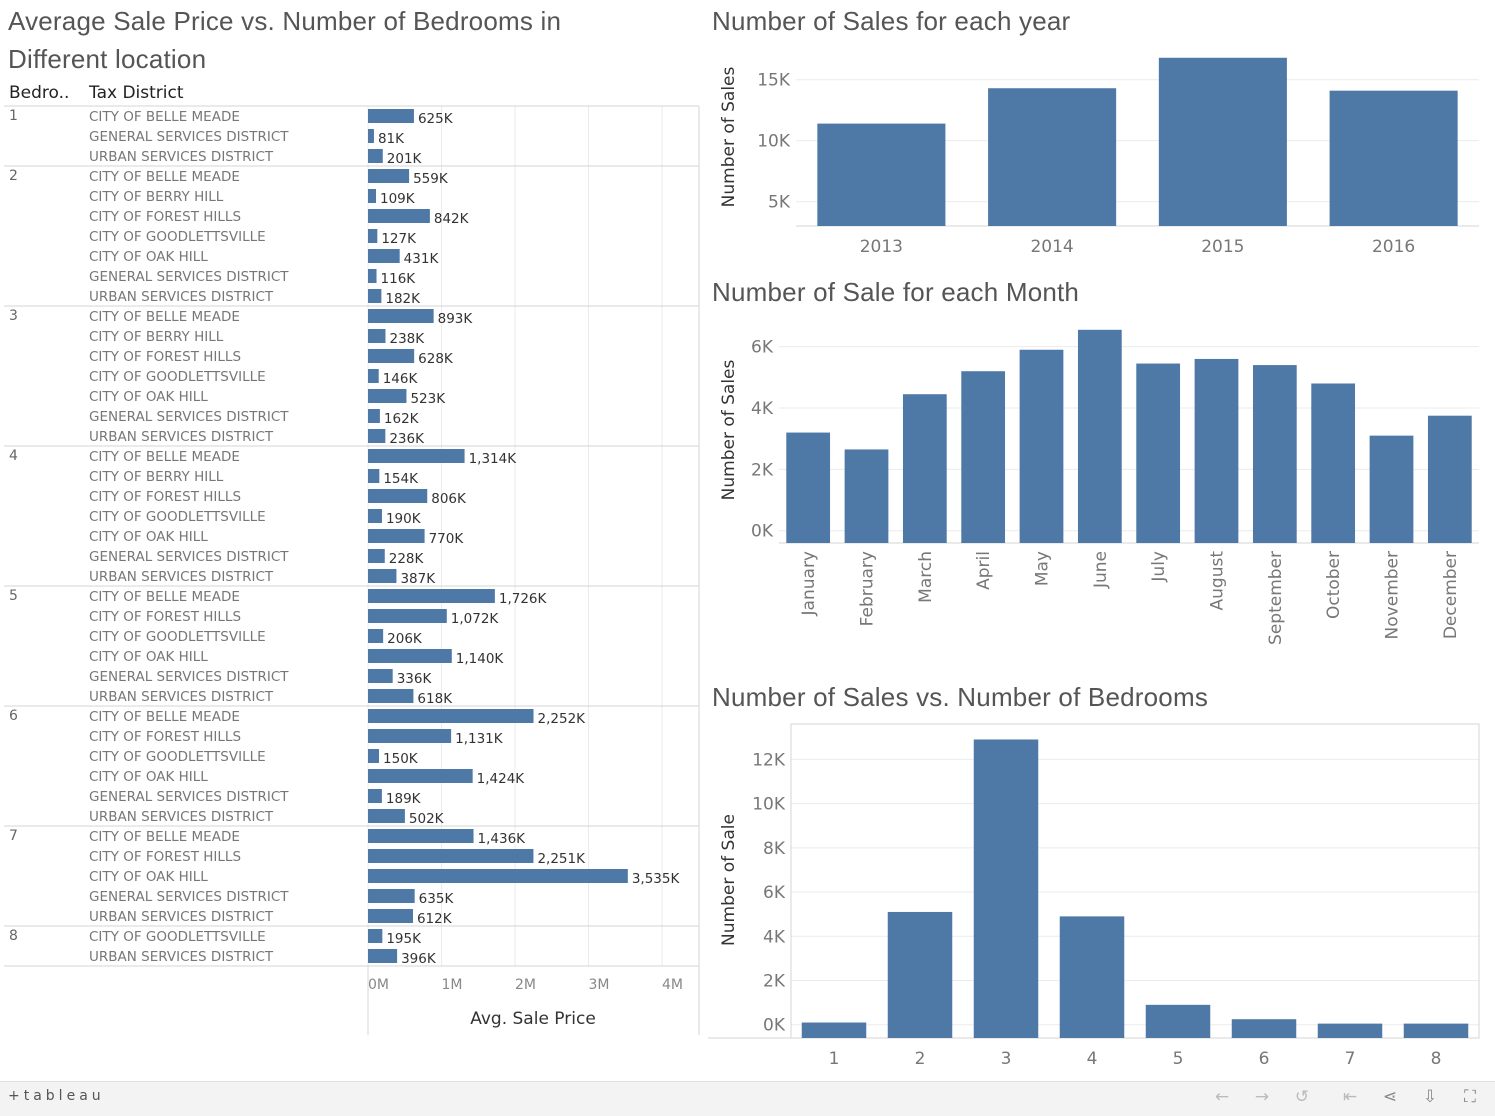  What do you see at coordinates (136, 93) in the screenshot?
I see `column-header-tax-district: Tax District` at bounding box center [136, 93].